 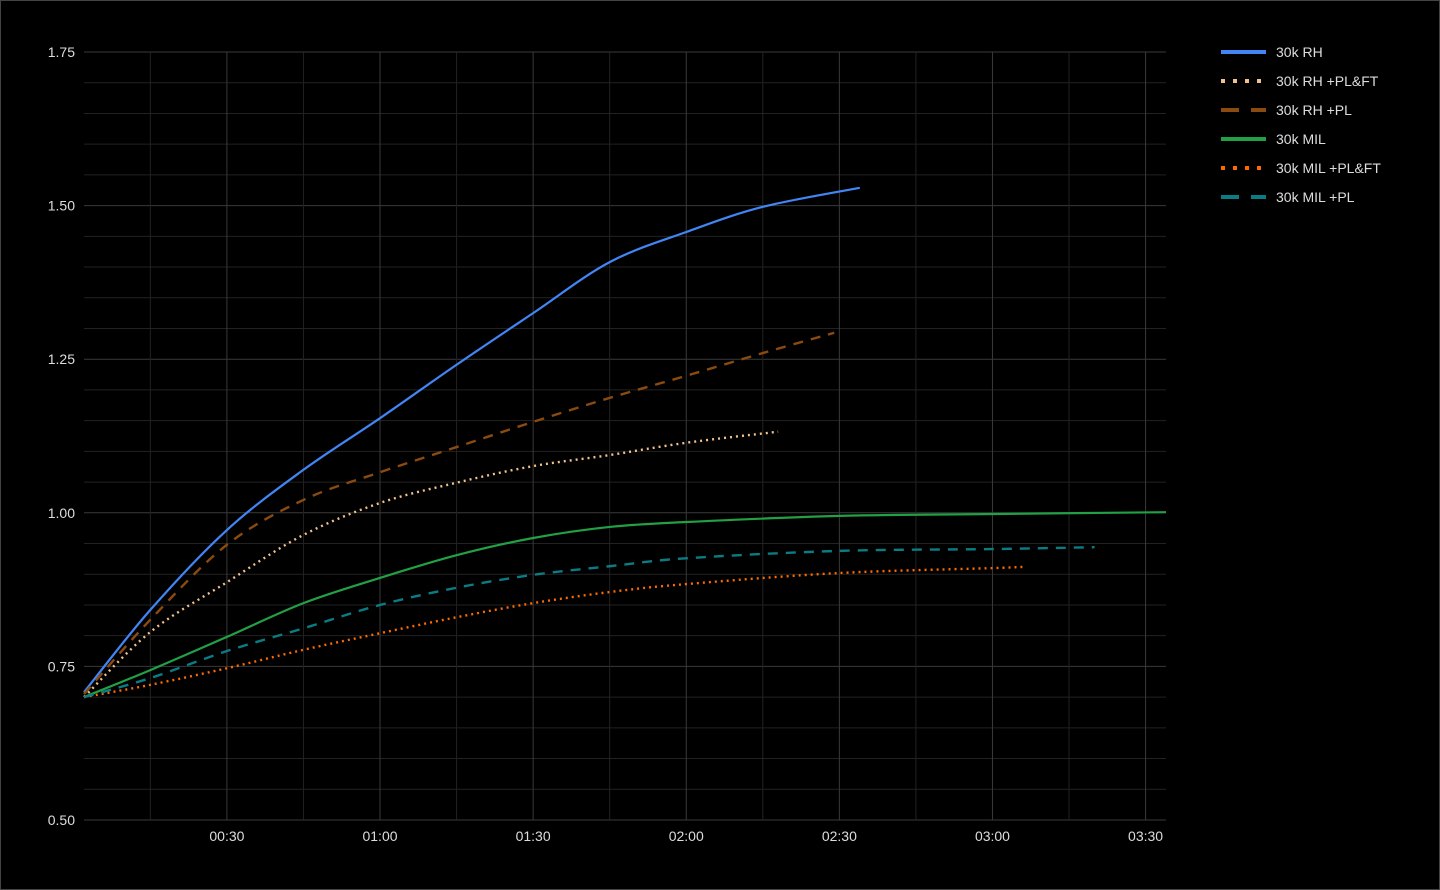 What do you see at coordinates (61, 359) in the screenshot?
I see `y-tick-label: 1.25` at bounding box center [61, 359].